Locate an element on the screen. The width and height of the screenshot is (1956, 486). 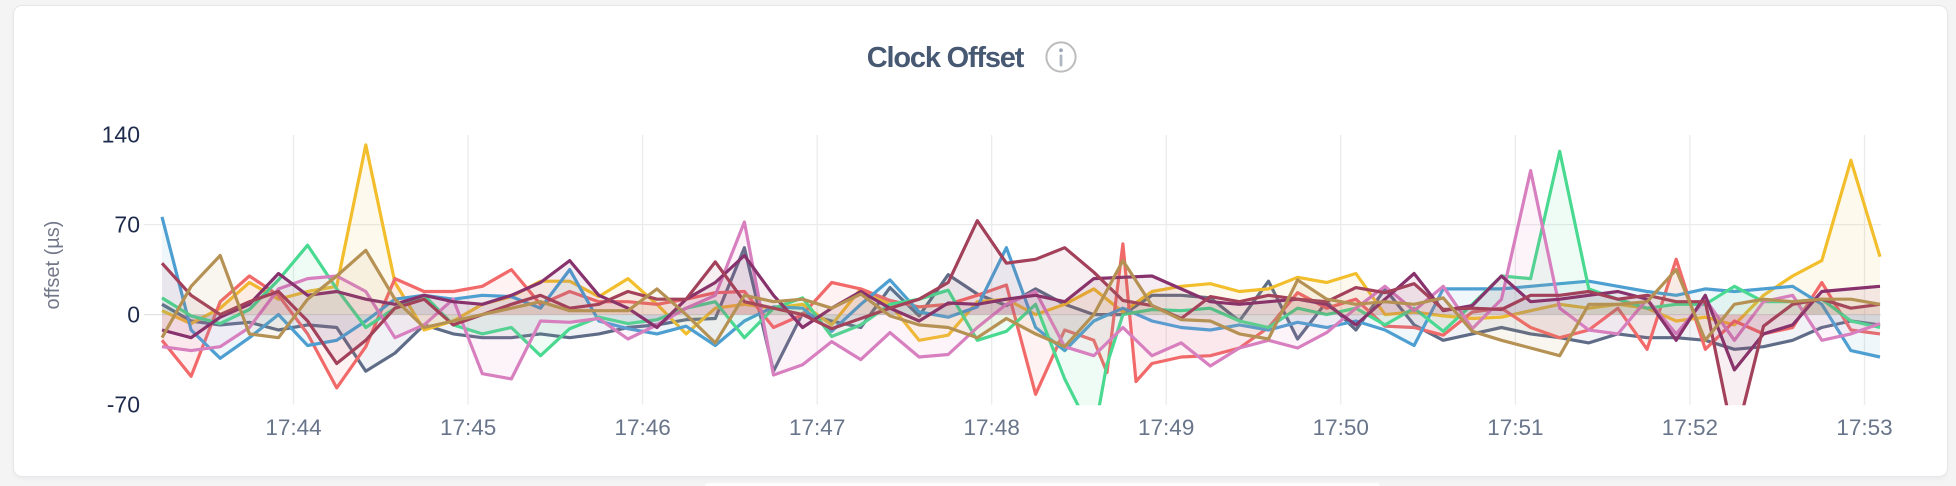
svg-text: 140 is located at coordinates (121, 135).